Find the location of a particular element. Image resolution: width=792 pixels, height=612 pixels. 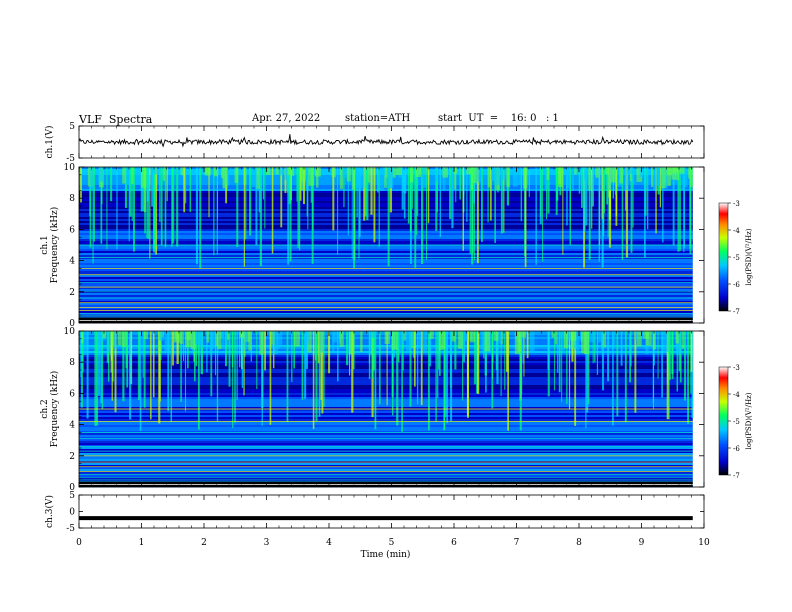

ch1-waveform-ytick-label: 5 is located at coordinates (72, 127).